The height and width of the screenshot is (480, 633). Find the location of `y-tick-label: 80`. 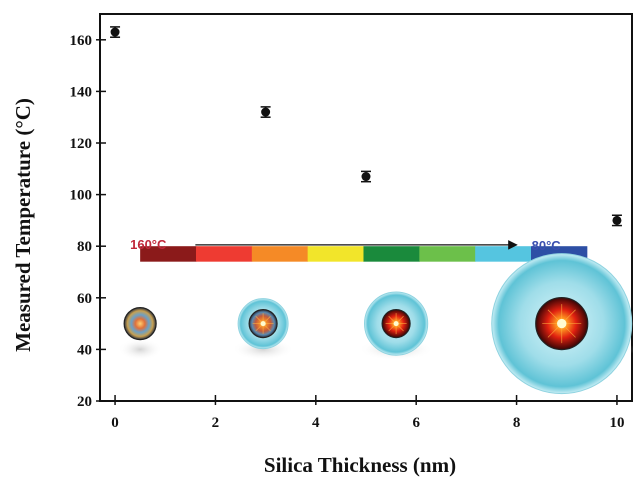

y-tick-label: 80 is located at coordinates (84, 247).